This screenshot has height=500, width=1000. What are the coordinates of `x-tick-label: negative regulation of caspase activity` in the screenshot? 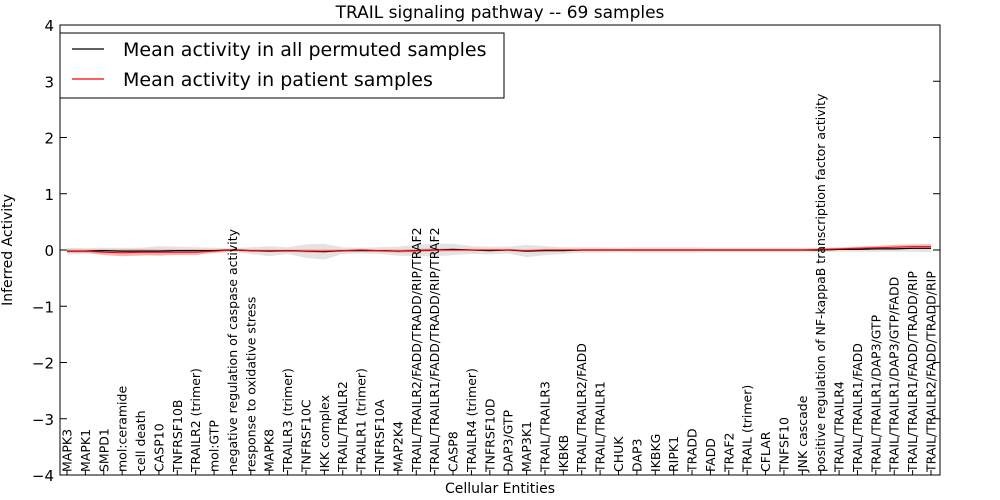 It's located at (232, 350).